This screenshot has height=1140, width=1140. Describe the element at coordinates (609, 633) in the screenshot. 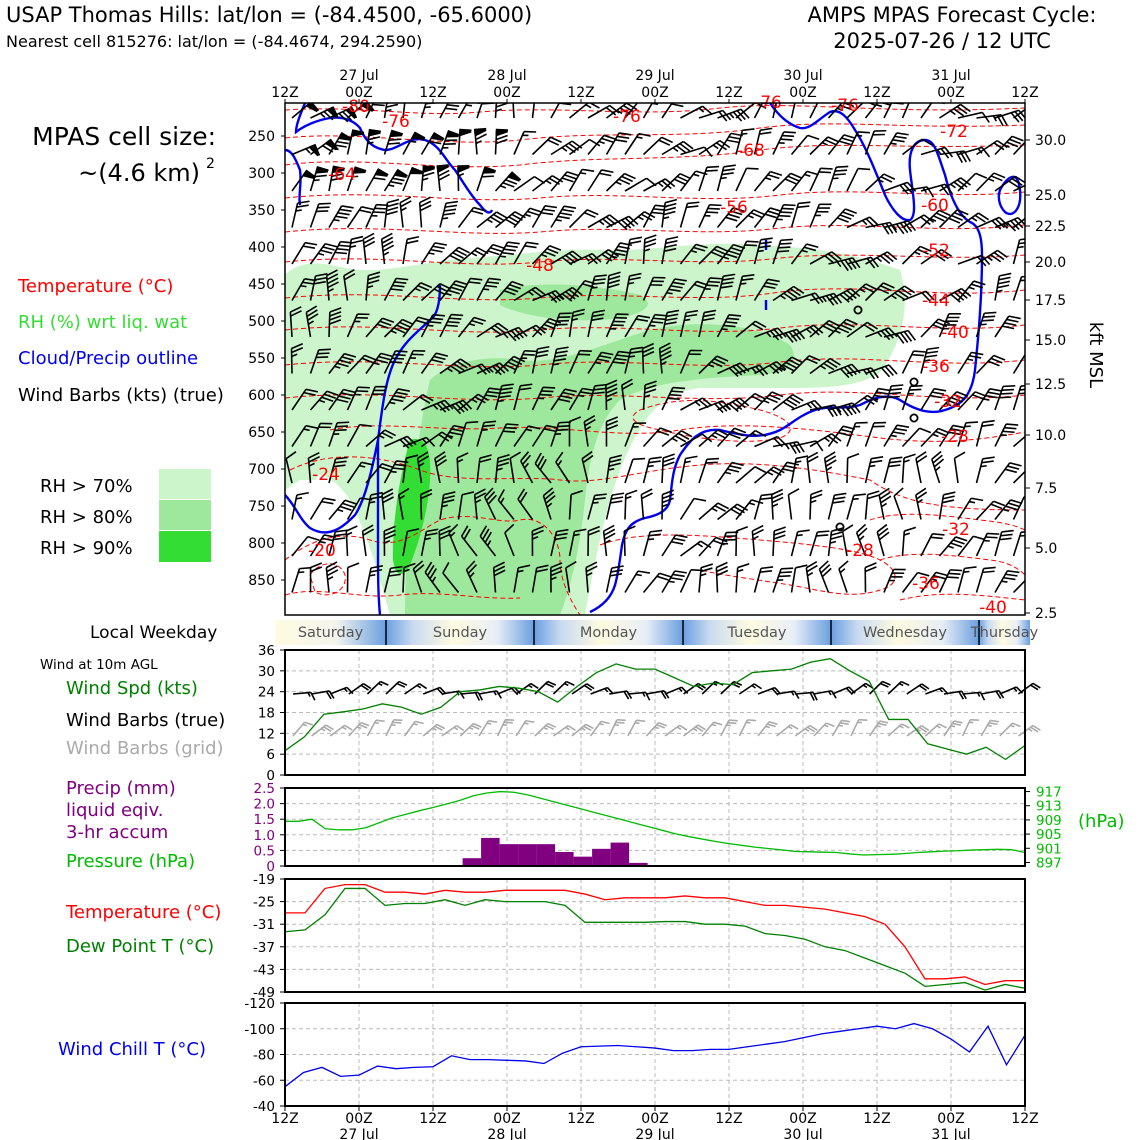

I see `weekday-label: Monday` at that location.